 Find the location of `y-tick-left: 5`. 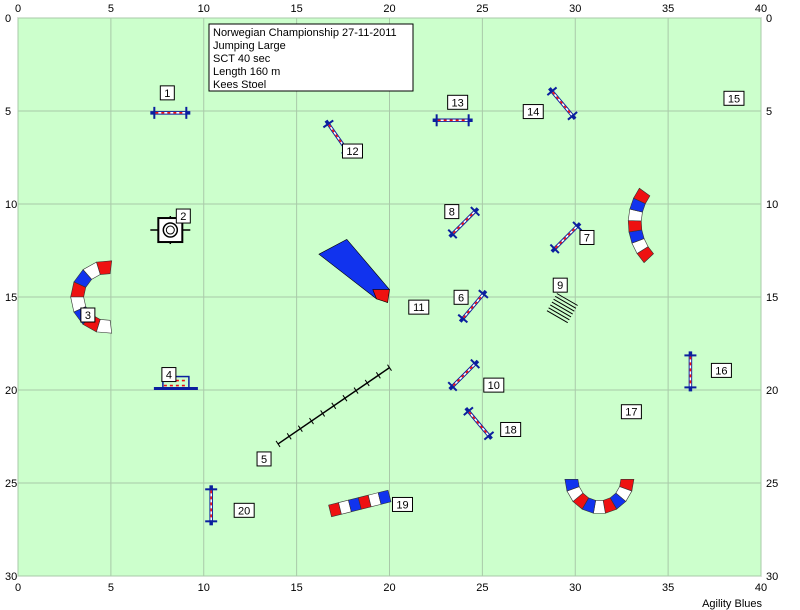

y-tick-left: 5 is located at coordinates (8, 112).